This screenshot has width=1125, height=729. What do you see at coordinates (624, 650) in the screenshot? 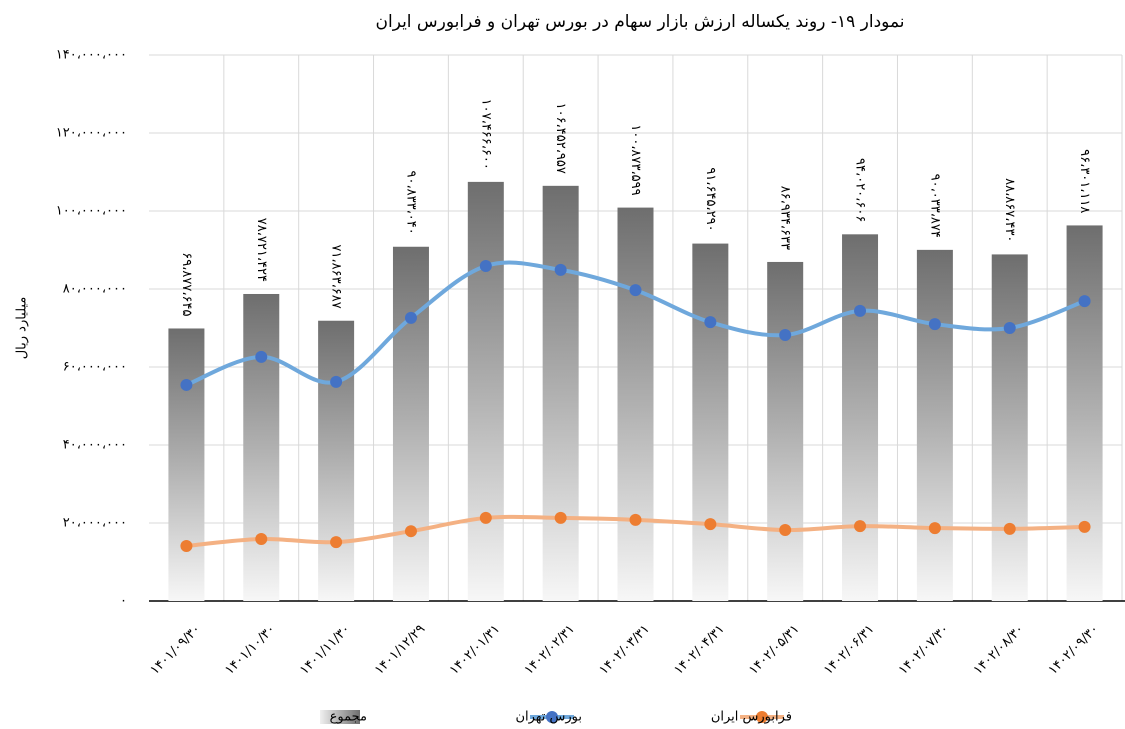
I see `x-tick-label: ۱۴۰۲/۰۳/۳۱` at bounding box center [624, 650].